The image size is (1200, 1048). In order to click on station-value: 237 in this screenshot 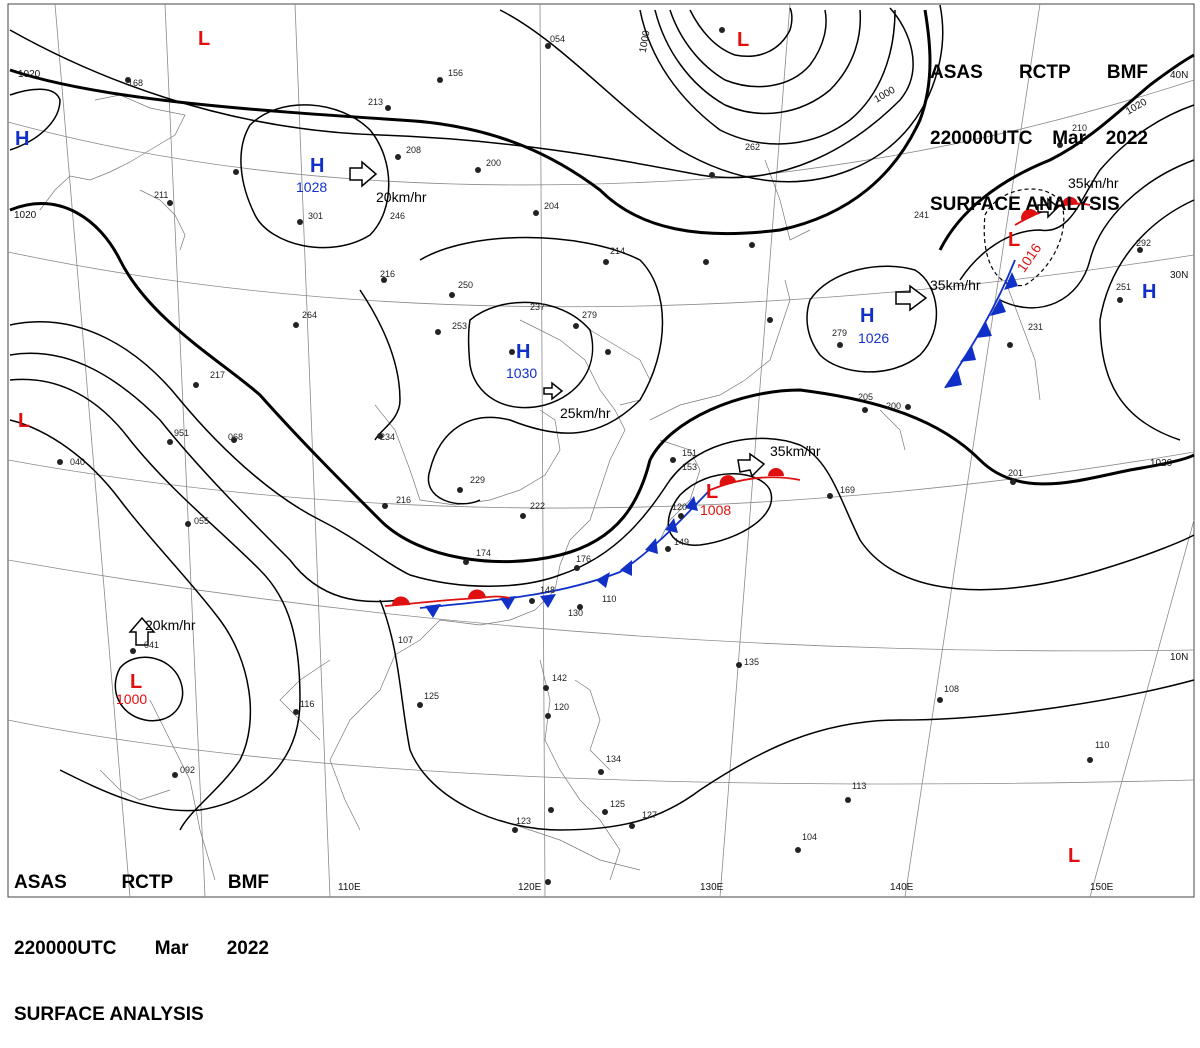, I will do `click(537, 307)`.